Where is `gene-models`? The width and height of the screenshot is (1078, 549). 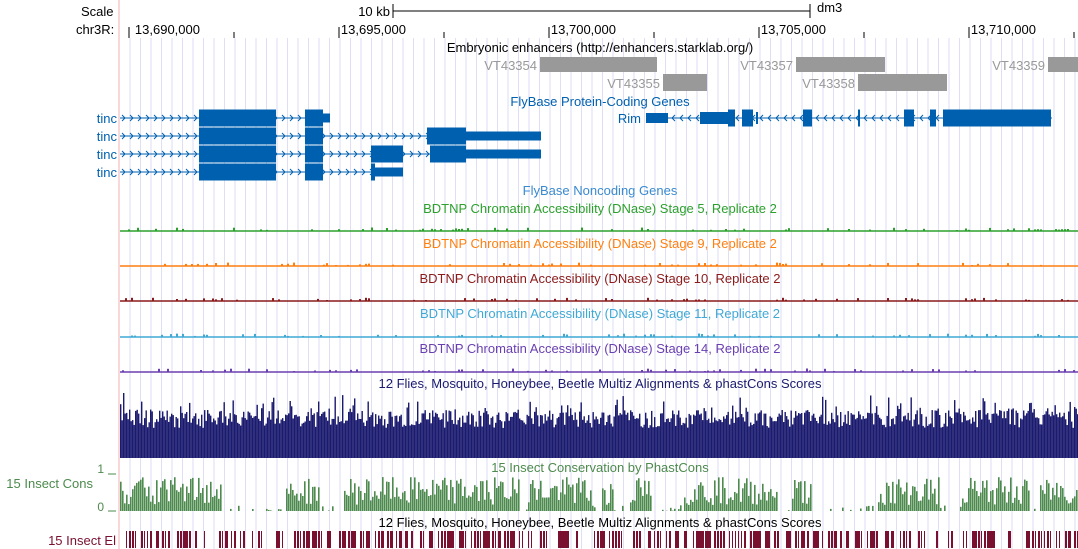 gene-models is located at coordinates (586, 145).